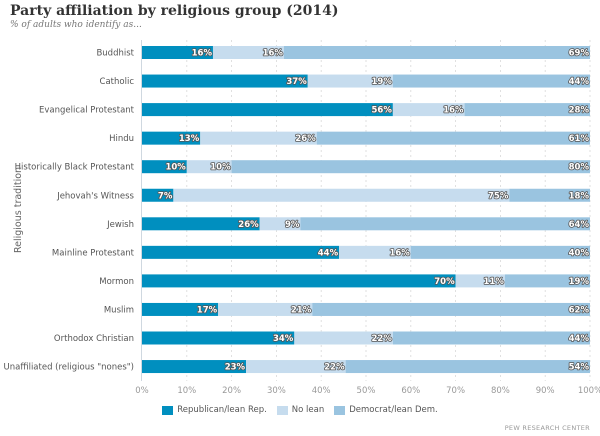 Image resolution: width=600 pixels, height=436 pixels. Describe the element at coordinates (579, 168) in the screenshot. I see `data-label: 80%` at that location.